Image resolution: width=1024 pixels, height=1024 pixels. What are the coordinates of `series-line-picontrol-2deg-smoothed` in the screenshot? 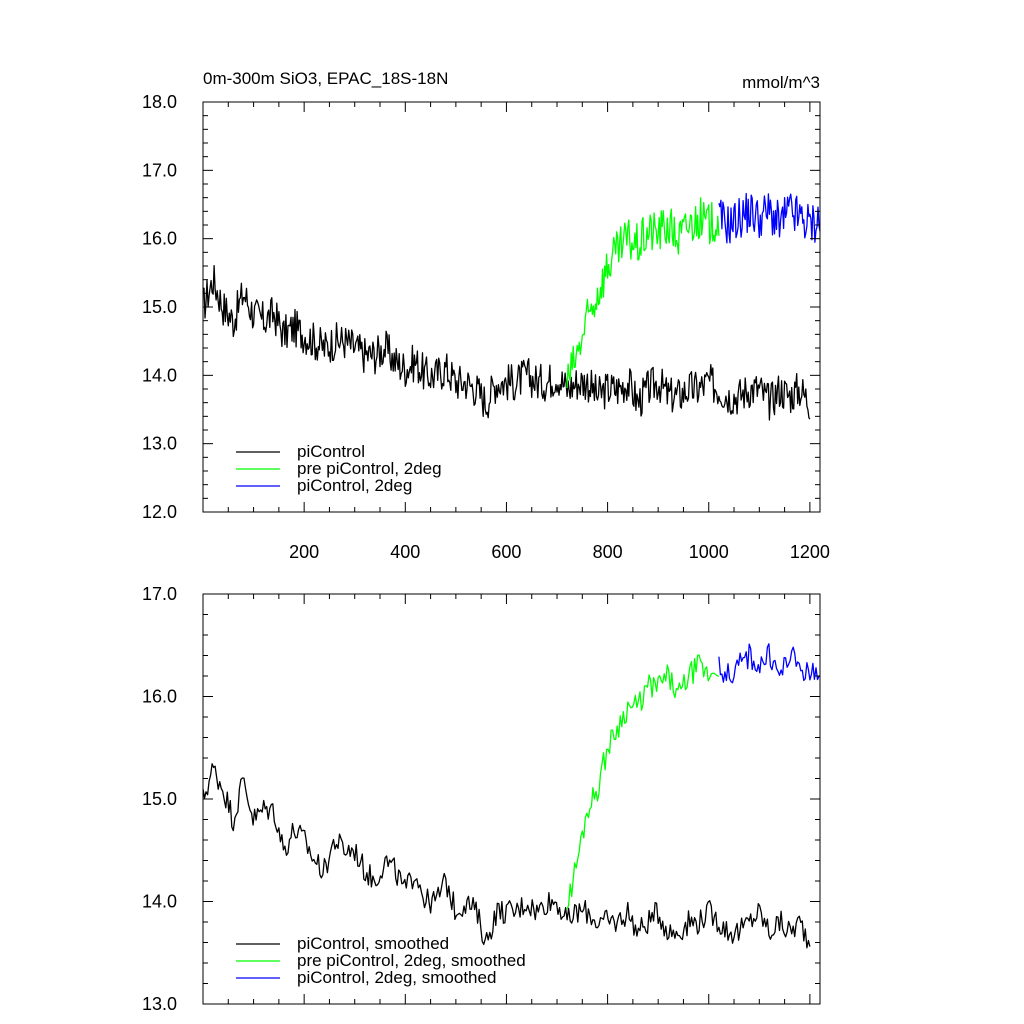 It's located at (769, 663).